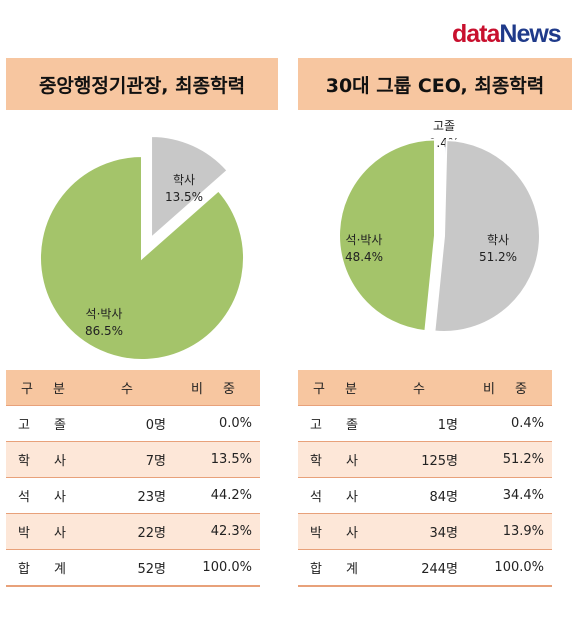  I want to click on right-chart-title: 30대 그룹 CEO, 최종학력, so click(435, 84).